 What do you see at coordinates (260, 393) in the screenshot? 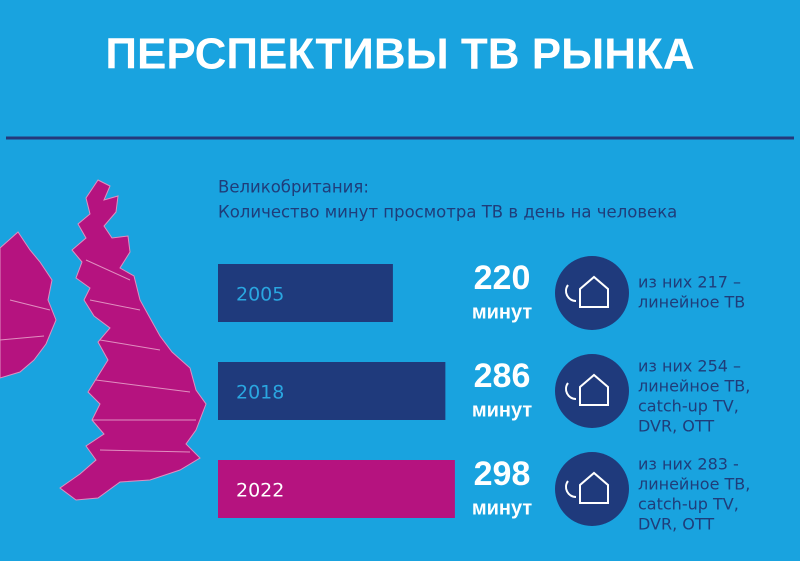
I see `category-label: 2018` at bounding box center [260, 393].